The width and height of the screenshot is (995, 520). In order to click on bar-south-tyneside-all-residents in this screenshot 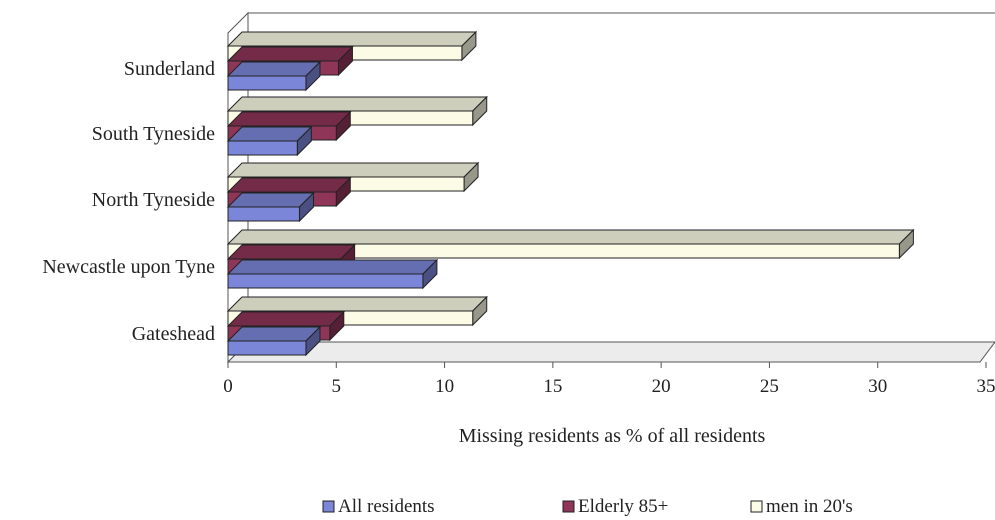, I will do `click(269, 141)`.